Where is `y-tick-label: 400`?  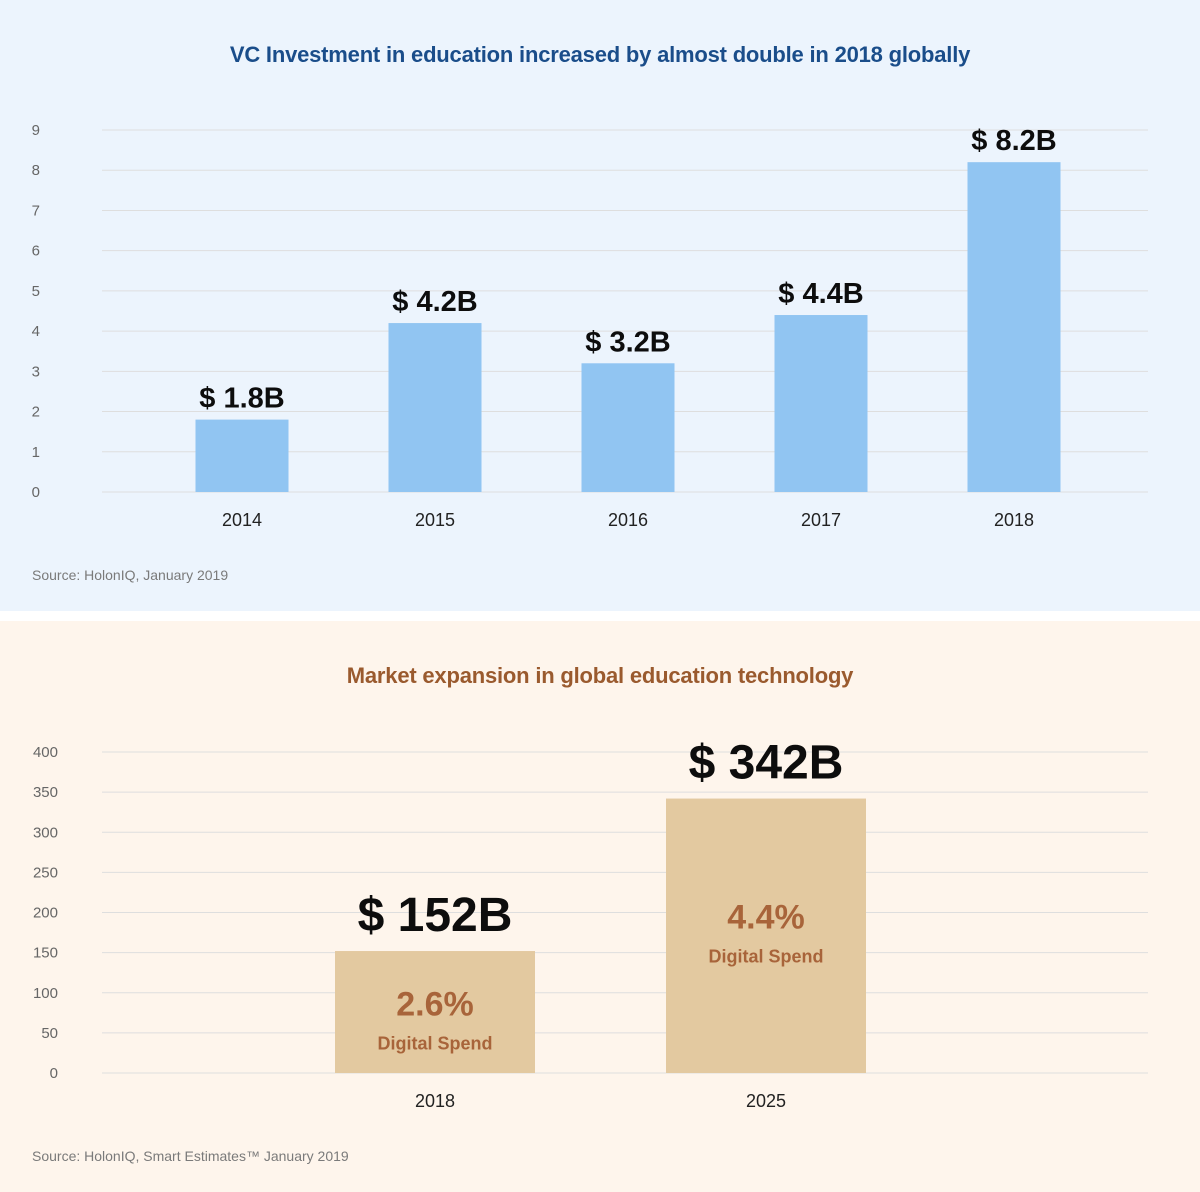 y-tick-label: 400 is located at coordinates (45, 752).